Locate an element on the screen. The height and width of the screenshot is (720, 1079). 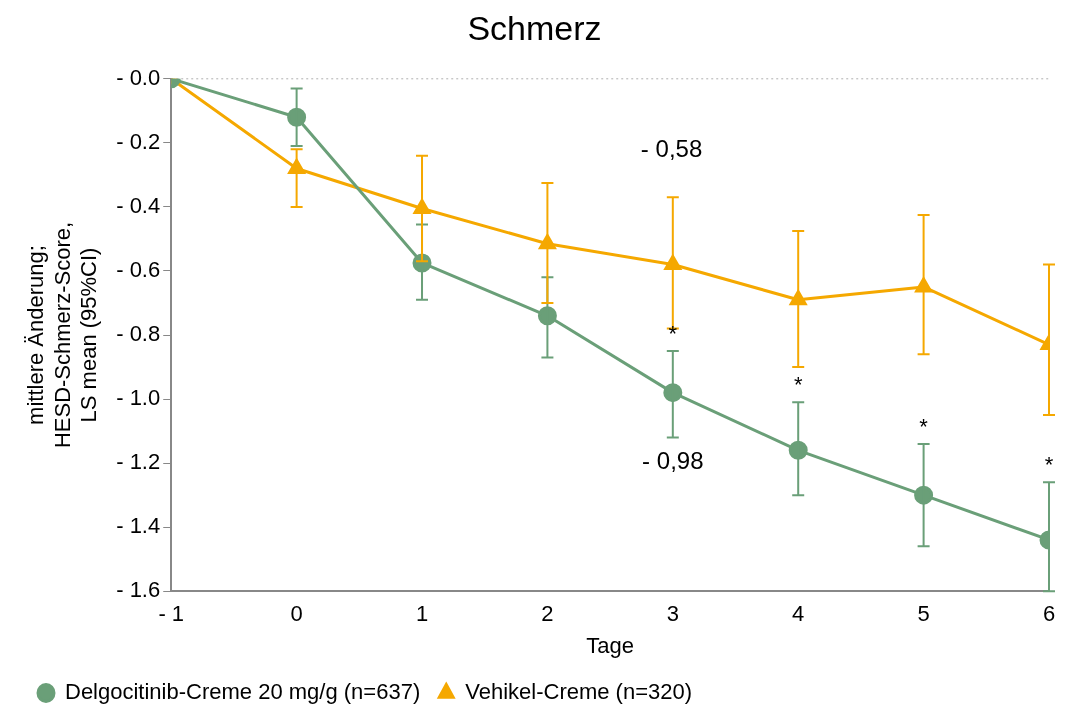
text: LS mean (95%CI) is located at coordinates (89, 335).